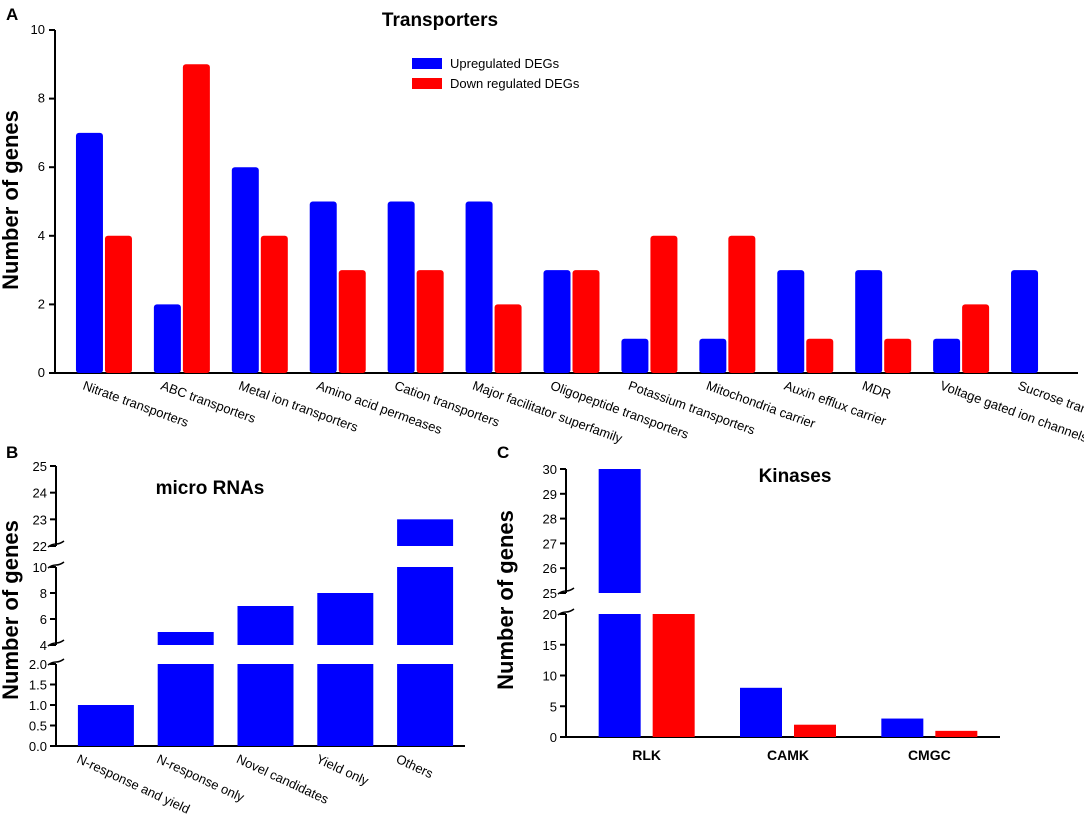 Image resolution: width=1084 pixels, height=817 pixels. I want to click on chart-a-category-label: MDR, so click(876, 390).